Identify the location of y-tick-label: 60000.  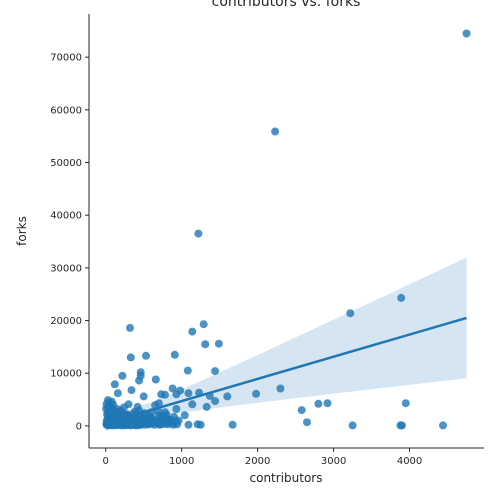
(66, 110).